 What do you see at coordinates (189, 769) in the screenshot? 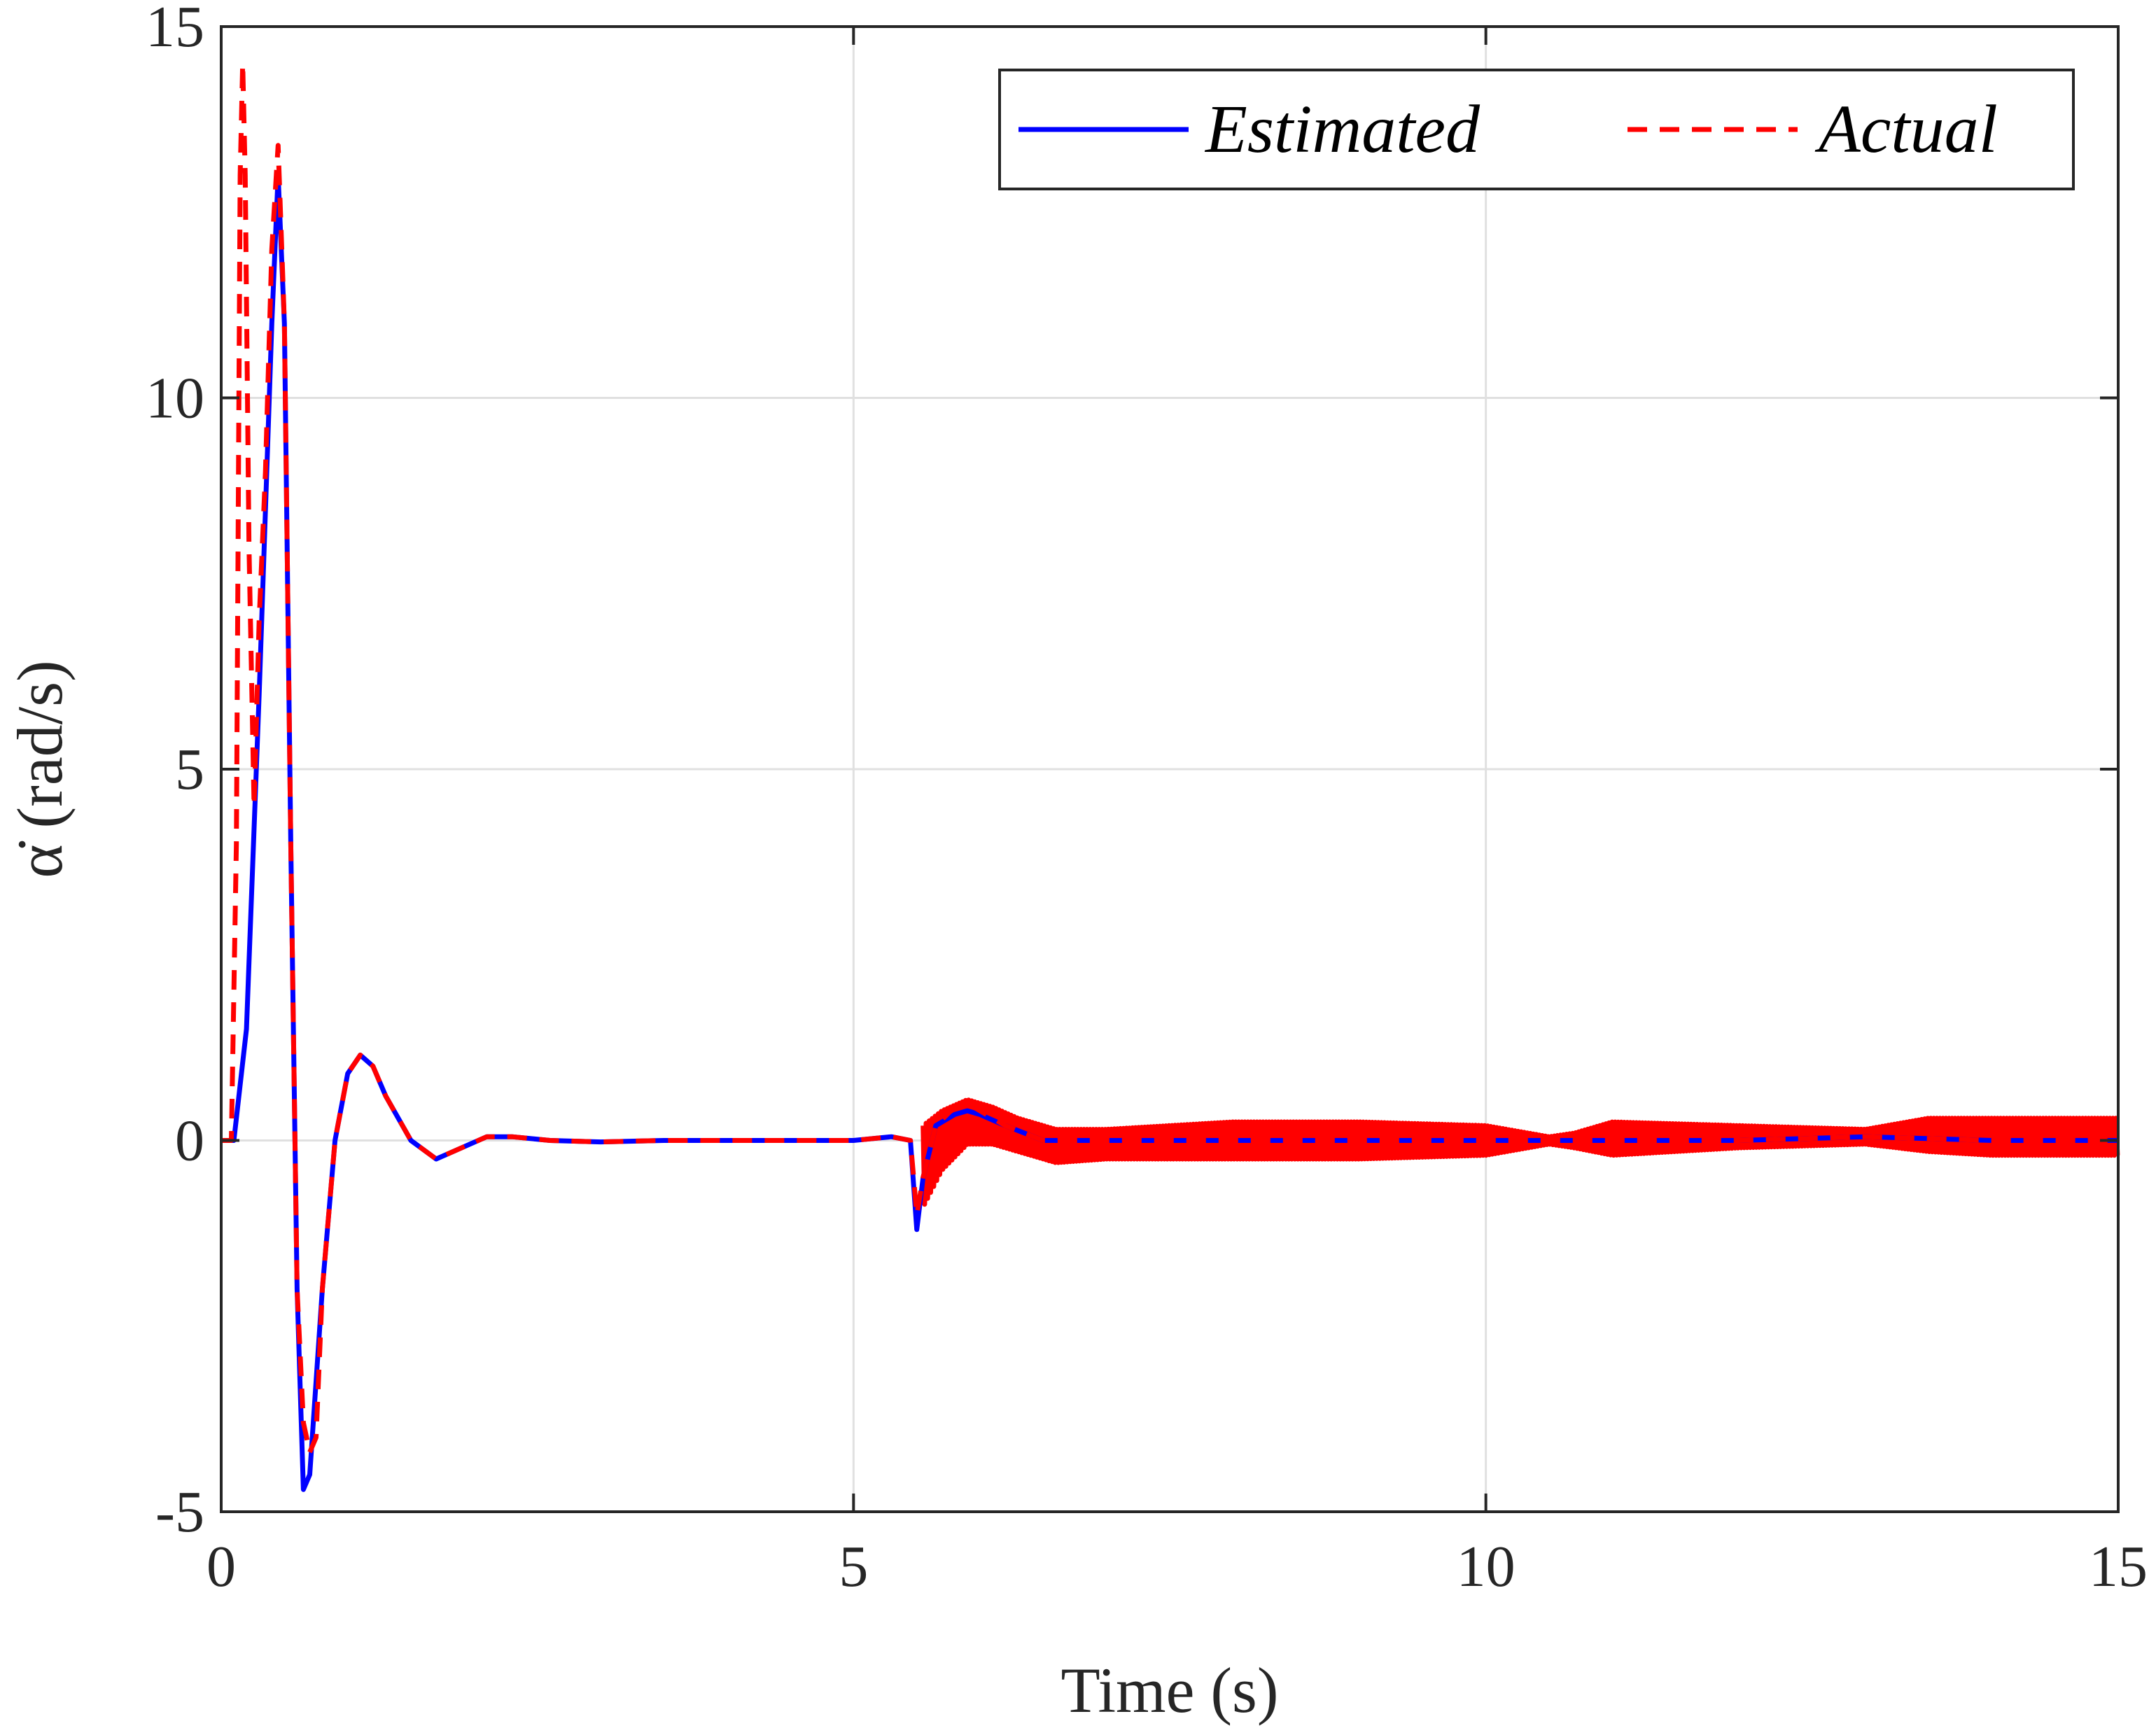
I see `y-tick-label: 5` at bounding box center [189, 769].